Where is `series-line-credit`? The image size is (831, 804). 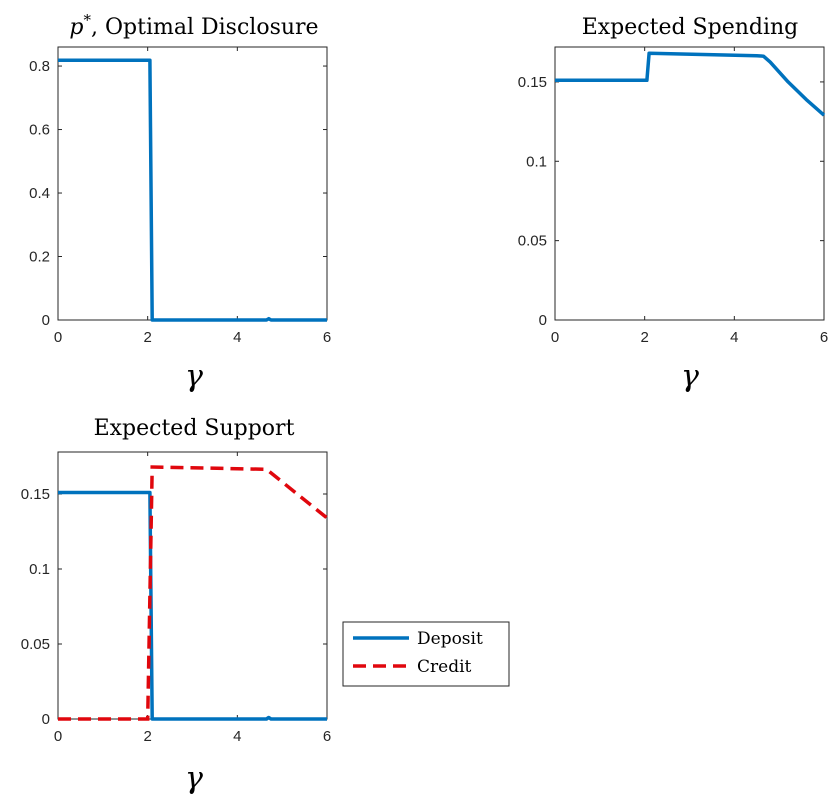
series-line-credit is located at coordinates (193, 593).